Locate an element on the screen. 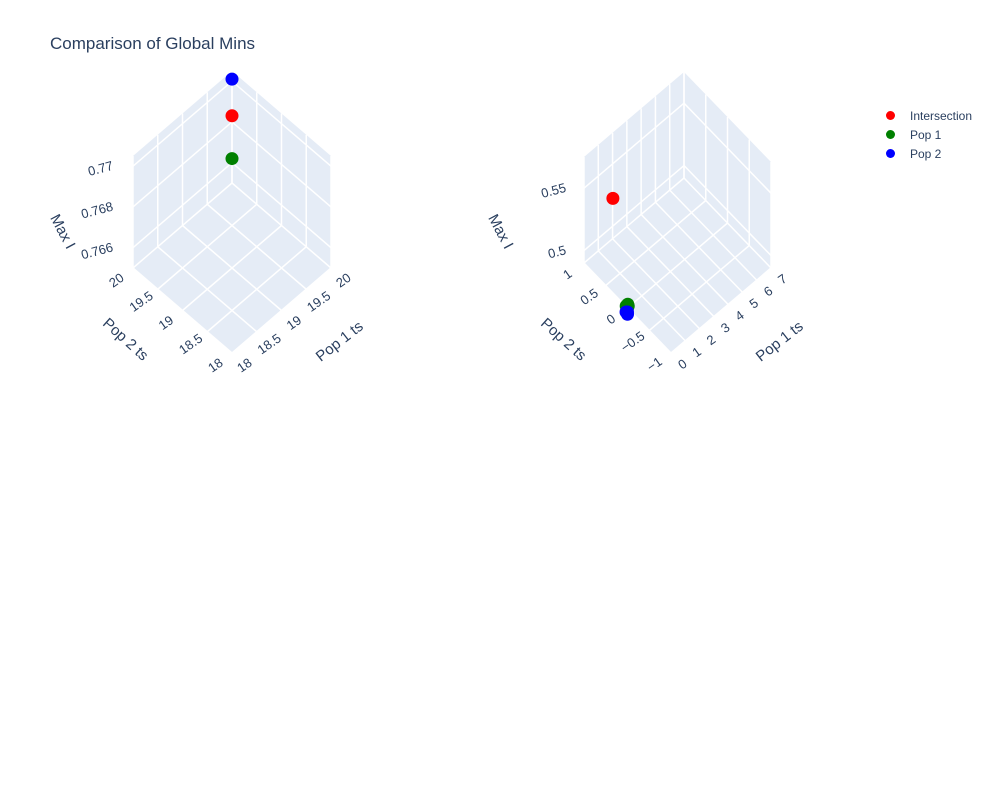 Image resolution: width=1000 pixels, height=800 pixels. y-tick-label: 19.5 is located at coordinates (140, 301).